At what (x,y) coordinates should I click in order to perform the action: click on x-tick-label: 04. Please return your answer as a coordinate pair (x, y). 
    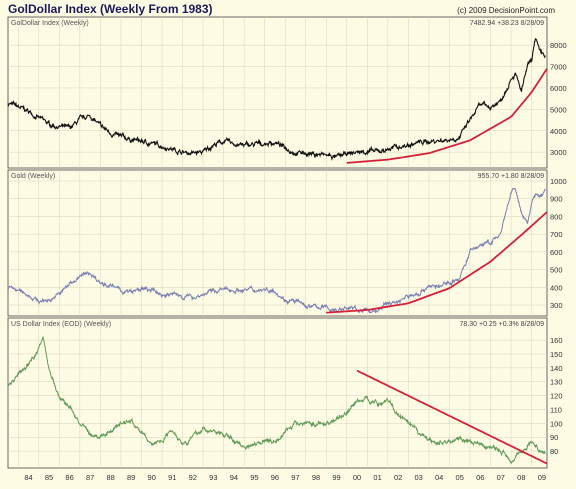
    Looking at the image, I should click on (439, 477).